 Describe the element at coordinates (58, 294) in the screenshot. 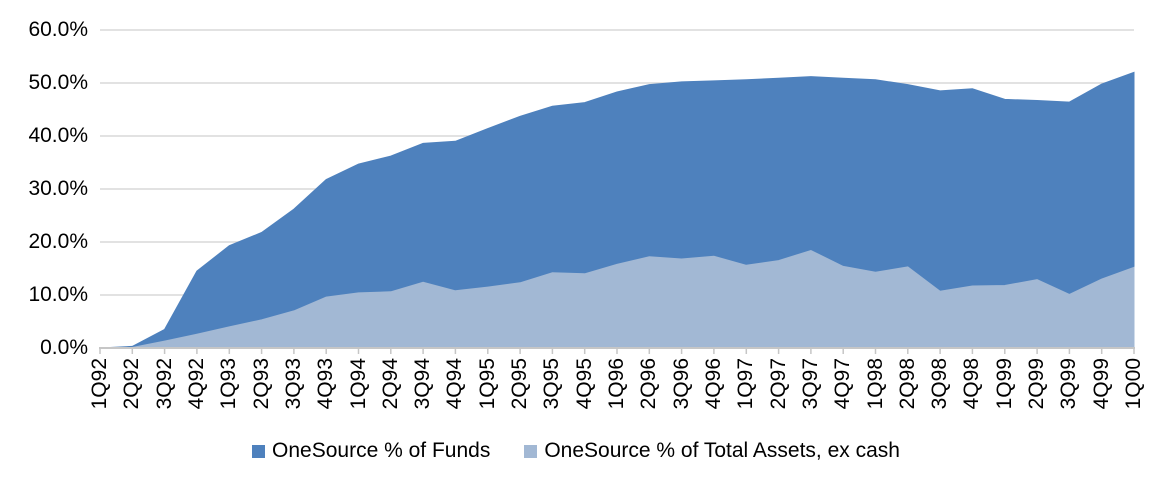

I see `y-axis-label: 10.0%` at that location.